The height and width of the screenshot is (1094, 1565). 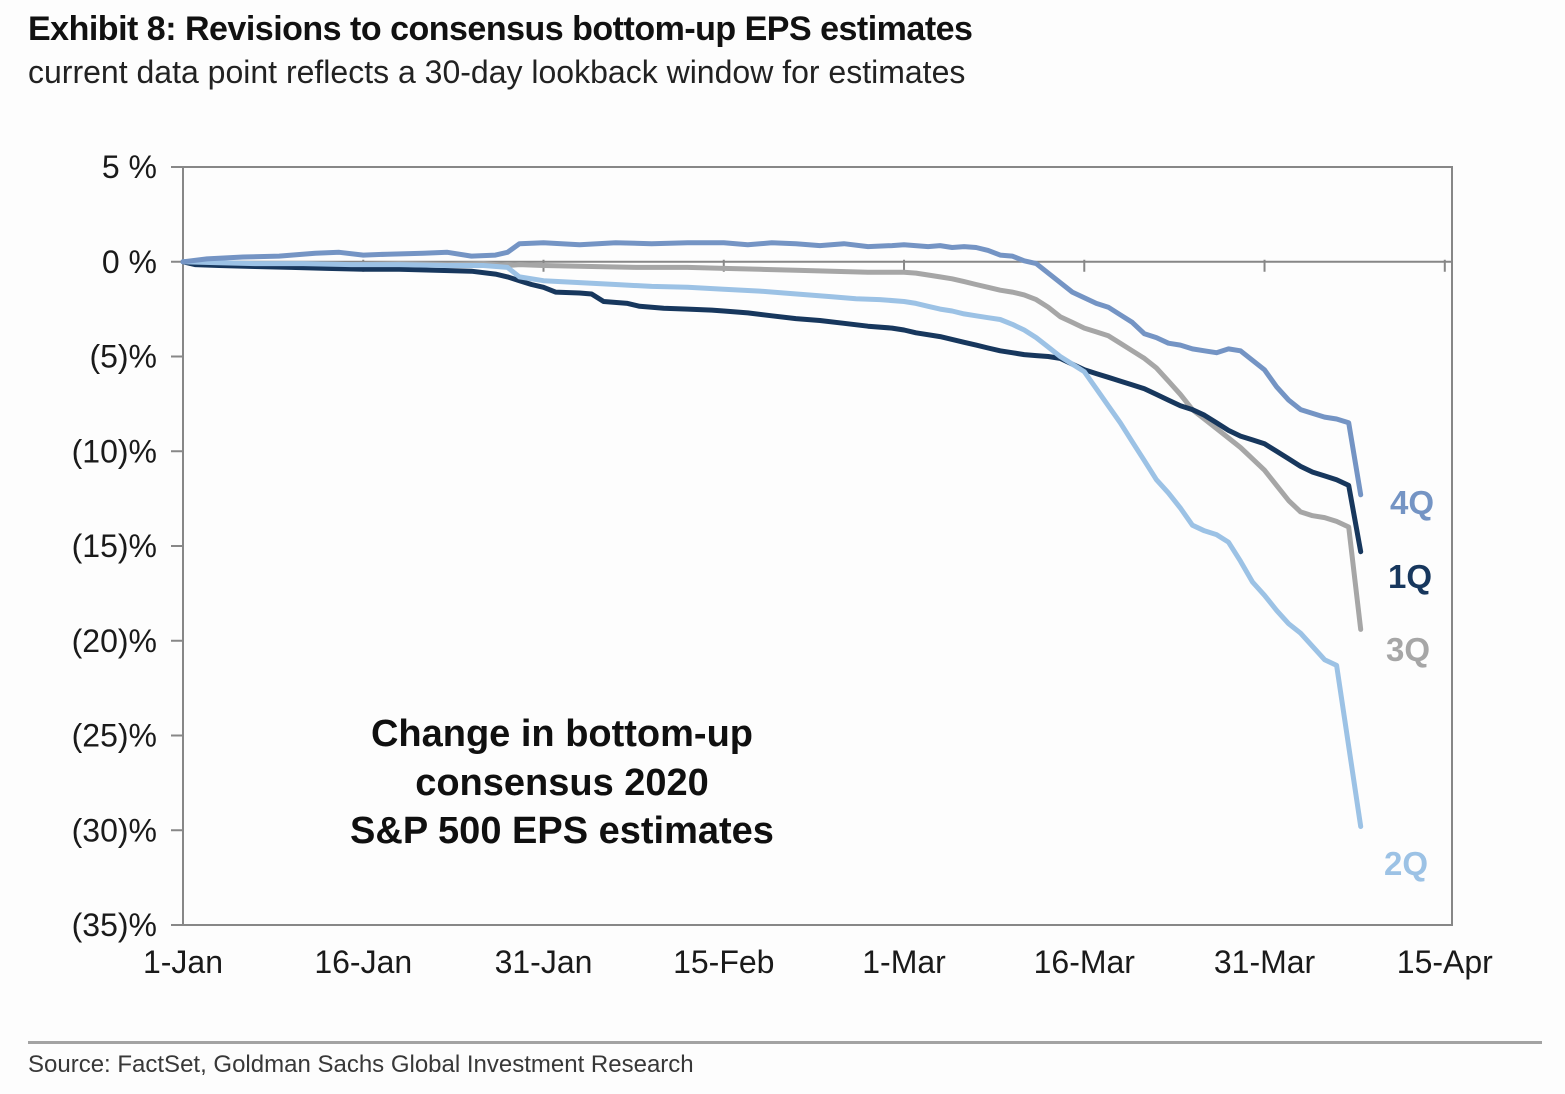 What do you see at coordinates (1445, 962) in the screenshot?
I see `x-tick-label: 15-Apr` at bounding box center [1445, 962].